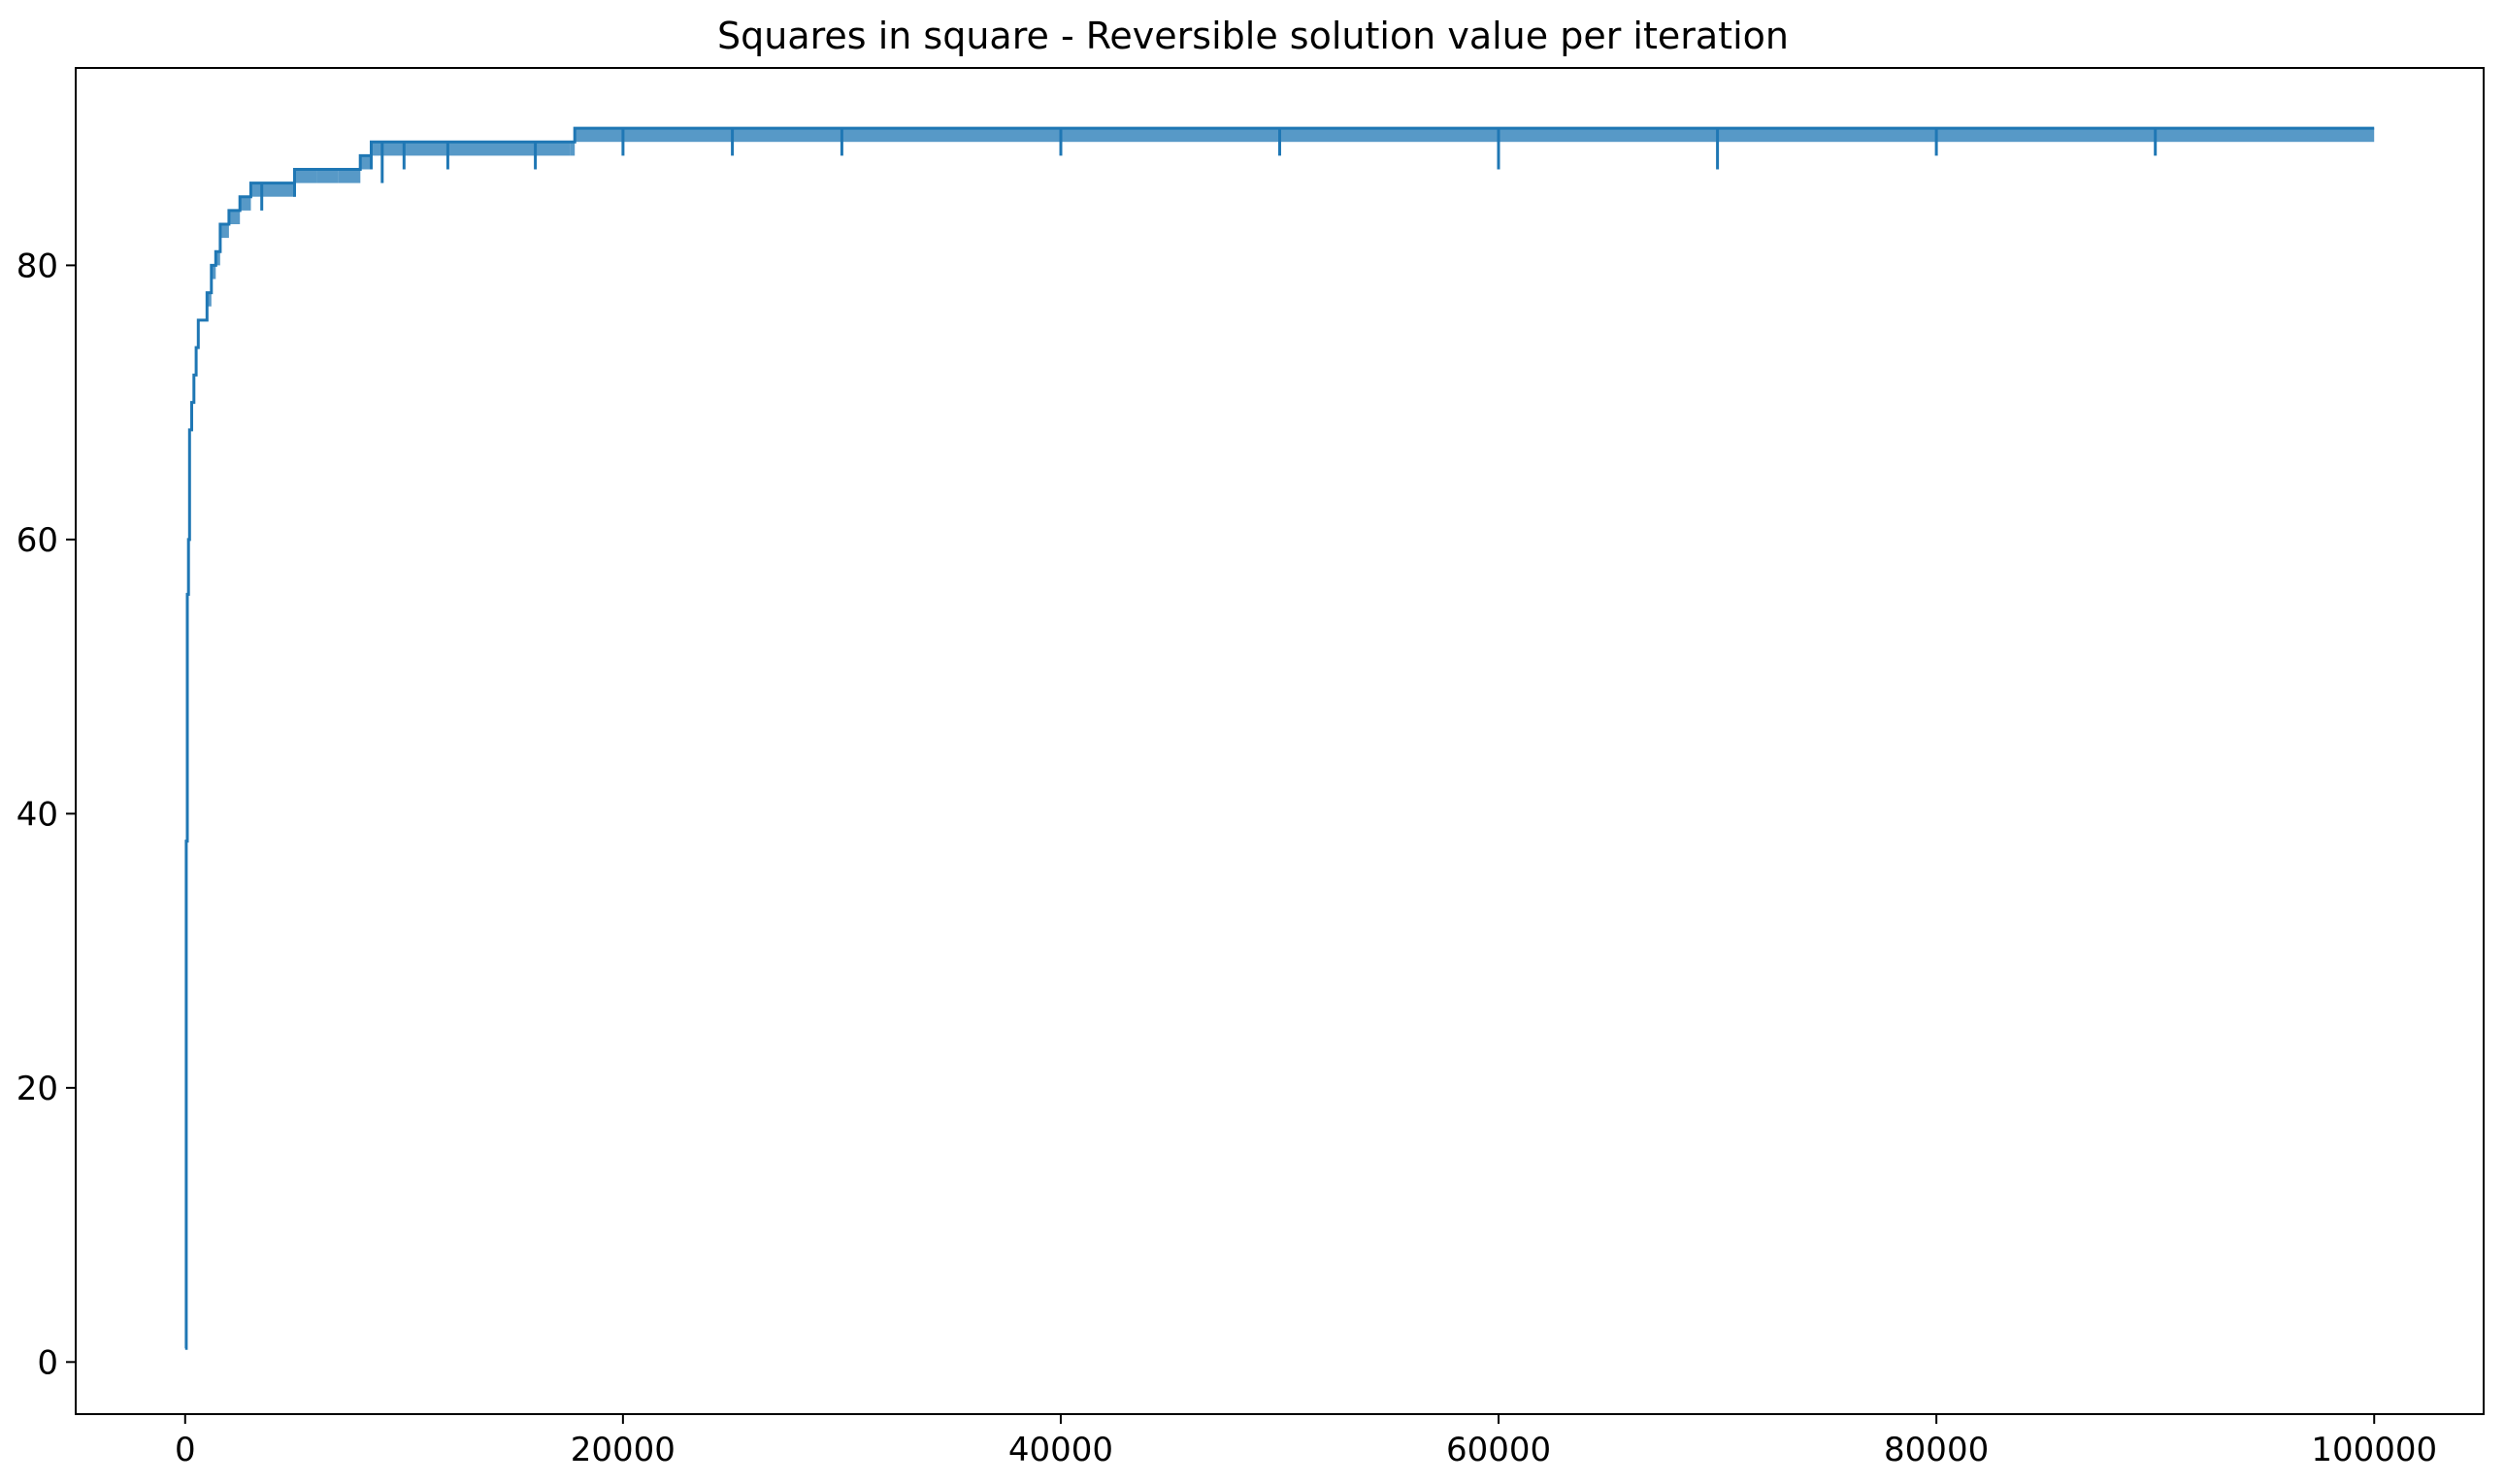 Image resolution: width=2505 pixels, height=1484 pixels. What do you see at coordinates (185, 1450) in the screenshot?
I see `x-tick-label: 0` at bounding box center [185, 1450].